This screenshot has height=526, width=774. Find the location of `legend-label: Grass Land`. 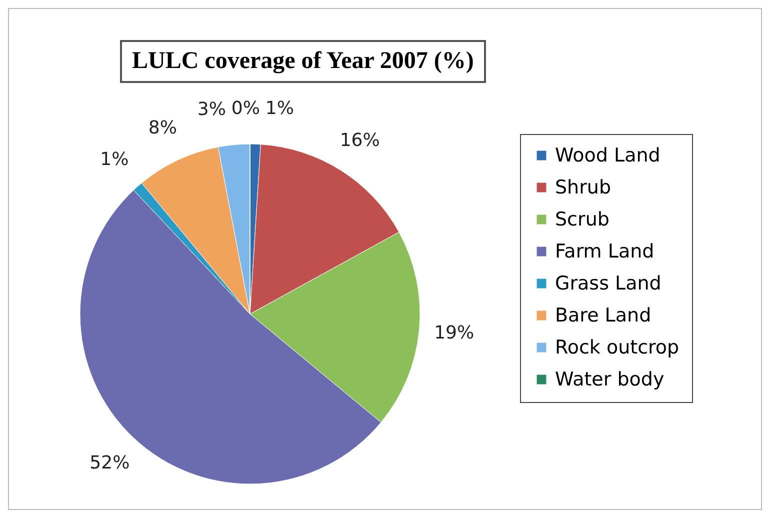

legend-label: Grass Land is located at coordinates (608, 283).